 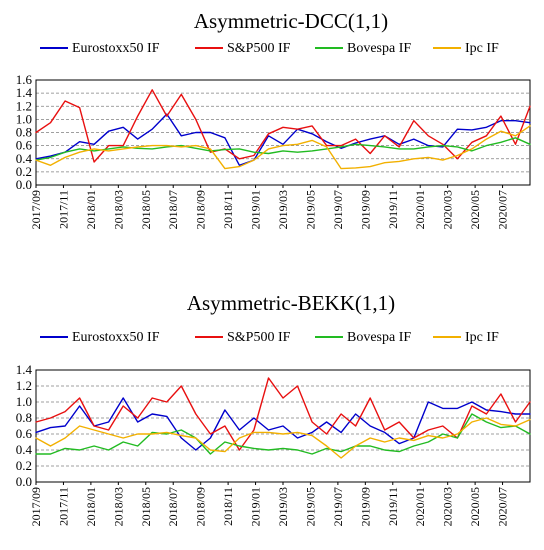 I want to click on y-tick-label: 1.6, so click(x=24, y=79).